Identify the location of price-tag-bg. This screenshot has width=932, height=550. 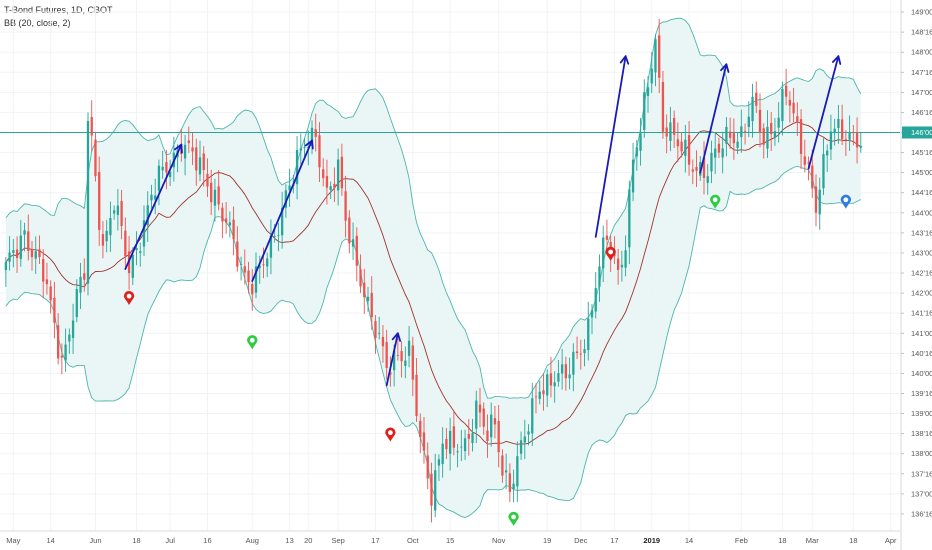
(917, 132).